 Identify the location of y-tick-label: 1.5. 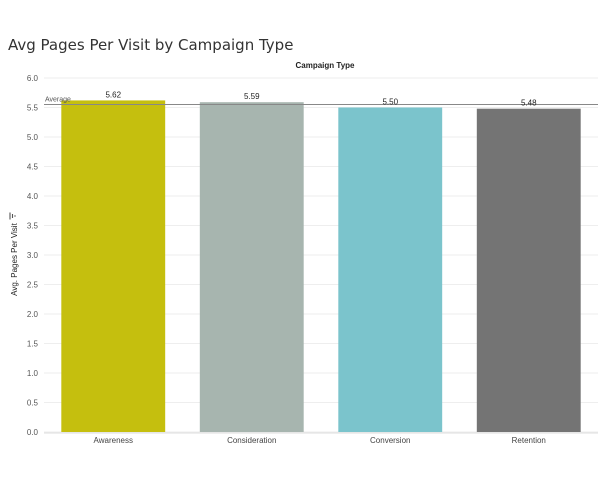
(33, 344).